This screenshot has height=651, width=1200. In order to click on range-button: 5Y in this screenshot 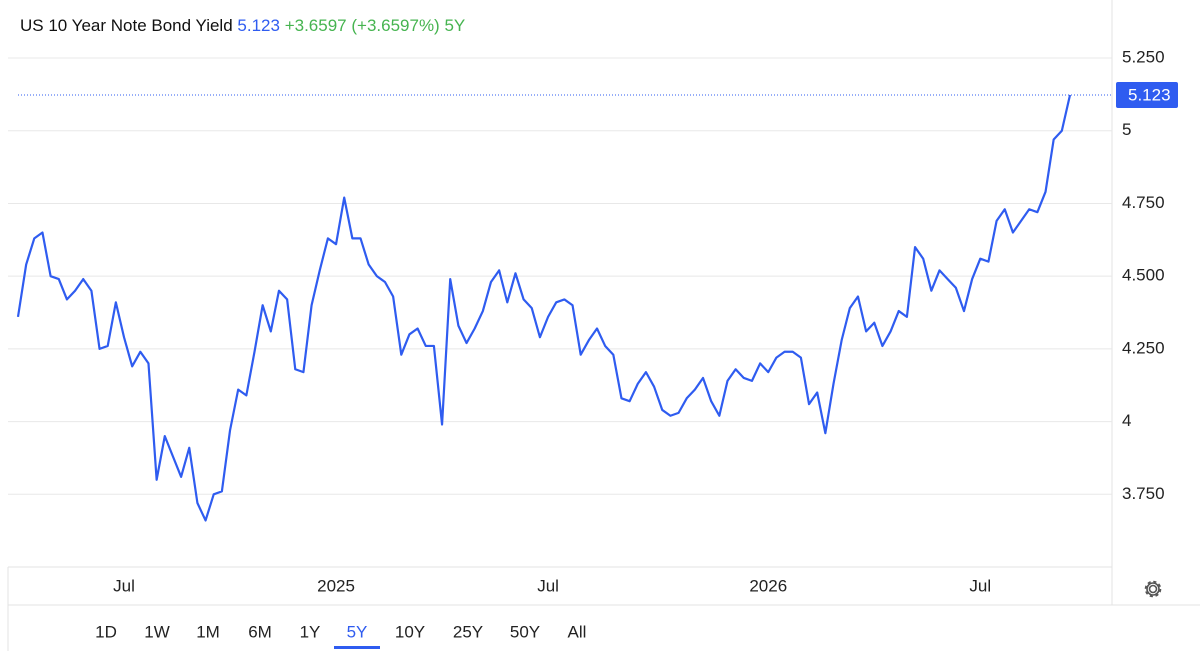, I will do `click(357, 631)`.